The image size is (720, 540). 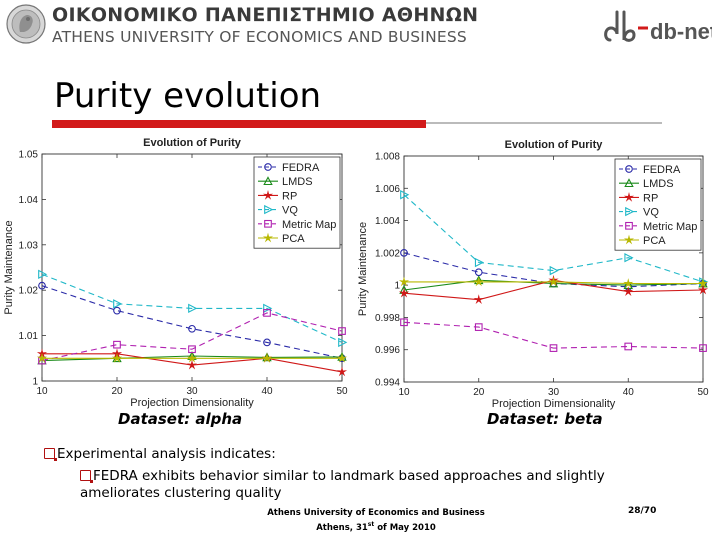 I want to click on data-point-lmds, so click(x=342, y=356).